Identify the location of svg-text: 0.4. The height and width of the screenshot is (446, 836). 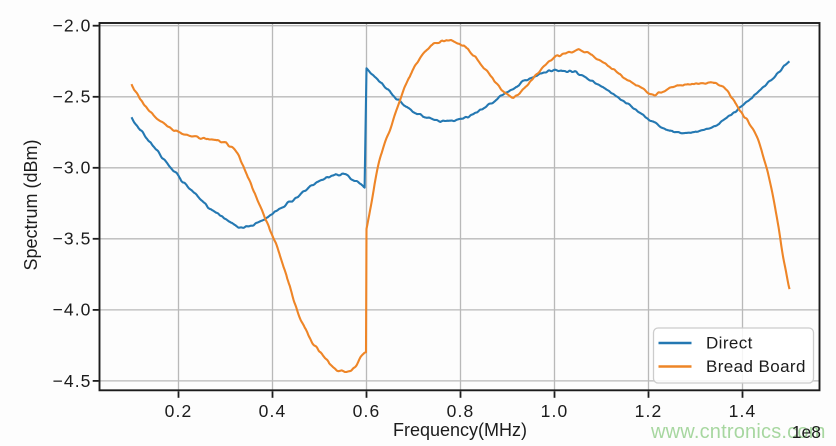
(273, 411).